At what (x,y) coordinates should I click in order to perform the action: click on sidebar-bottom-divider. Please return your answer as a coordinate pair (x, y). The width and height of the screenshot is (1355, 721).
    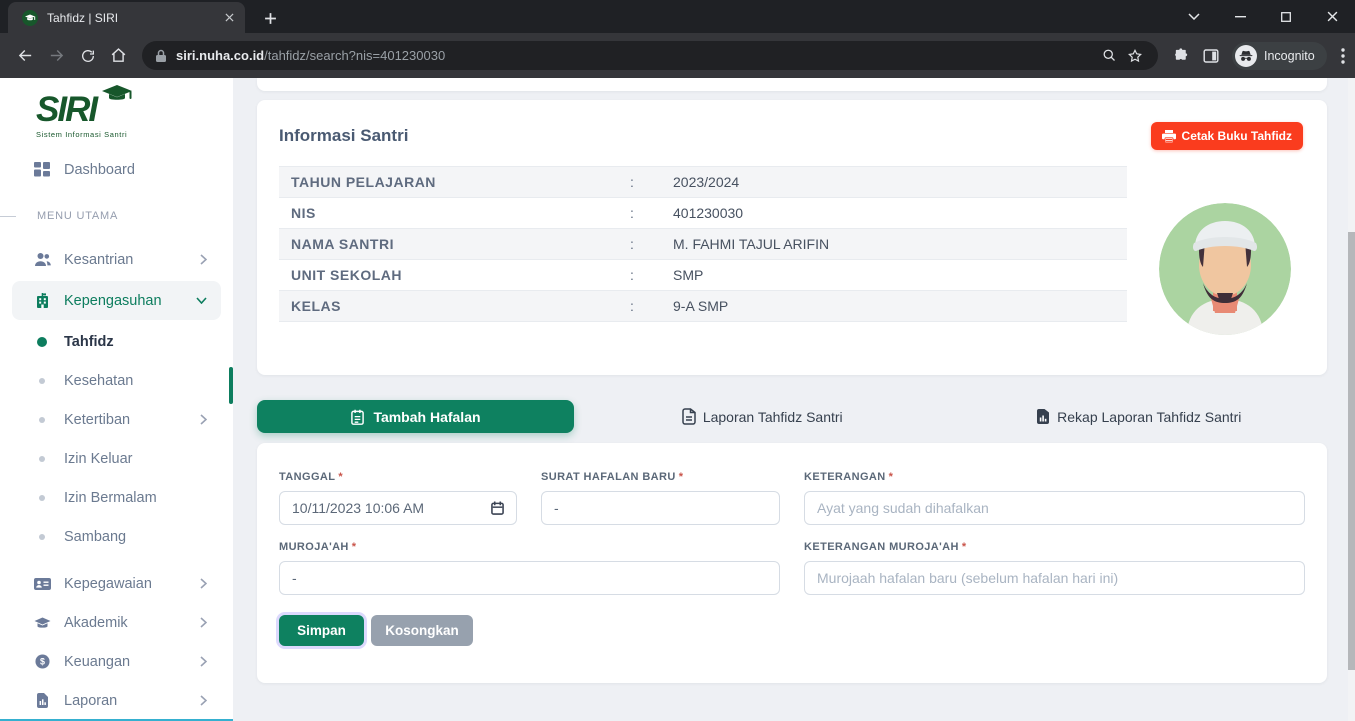
    Looking at the image, I should click on (116, 720).